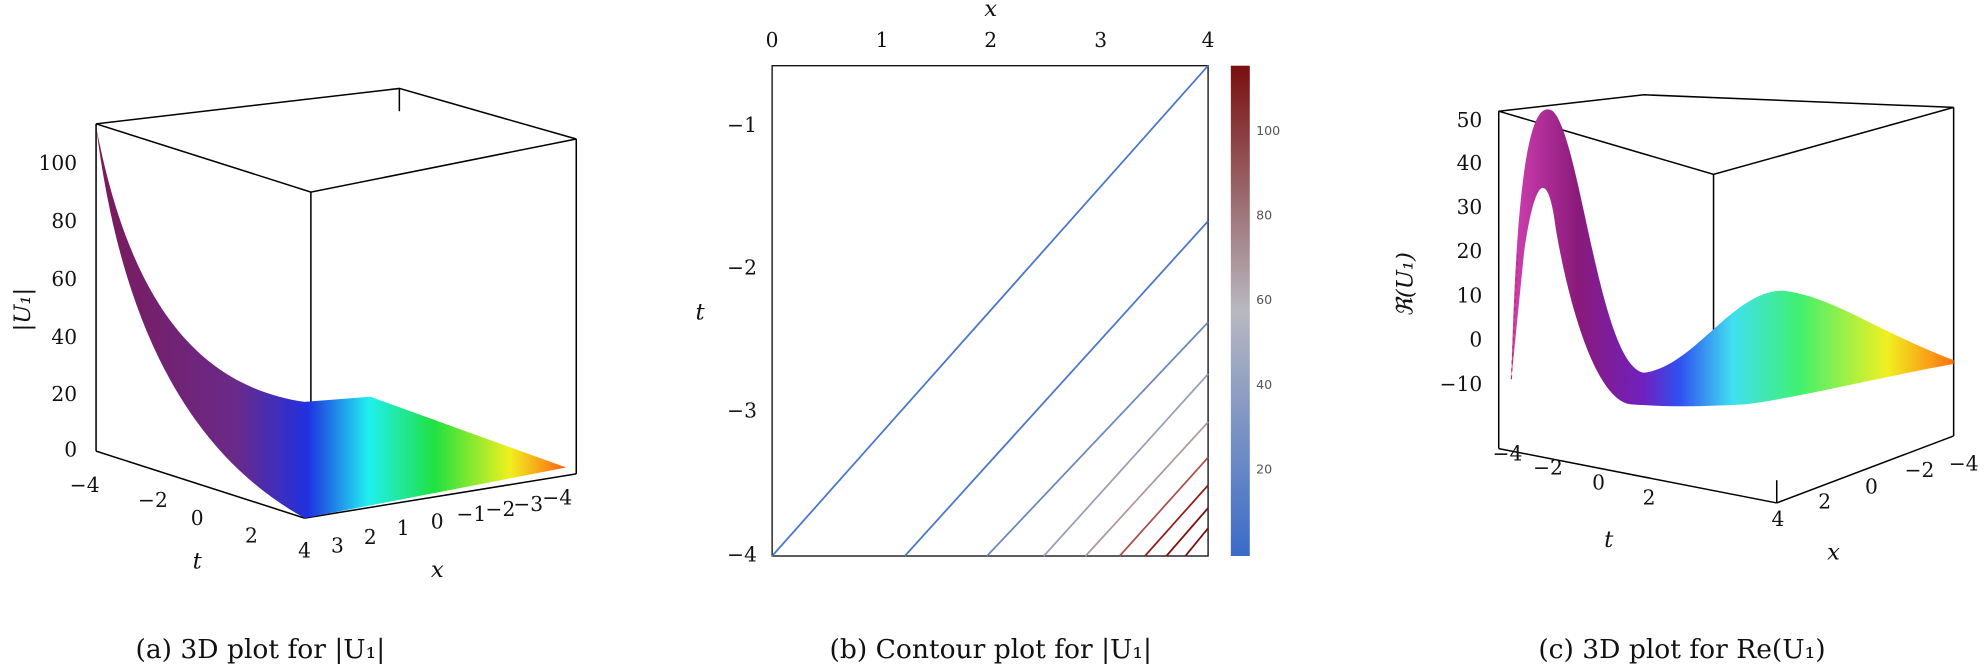 Image resolution: width=1984 pixels, height=671 pixels. What do you see at coordinates (742, 410) in the screenshot?
I see `t-tick-label: −3` at bounding box center [742, 410].